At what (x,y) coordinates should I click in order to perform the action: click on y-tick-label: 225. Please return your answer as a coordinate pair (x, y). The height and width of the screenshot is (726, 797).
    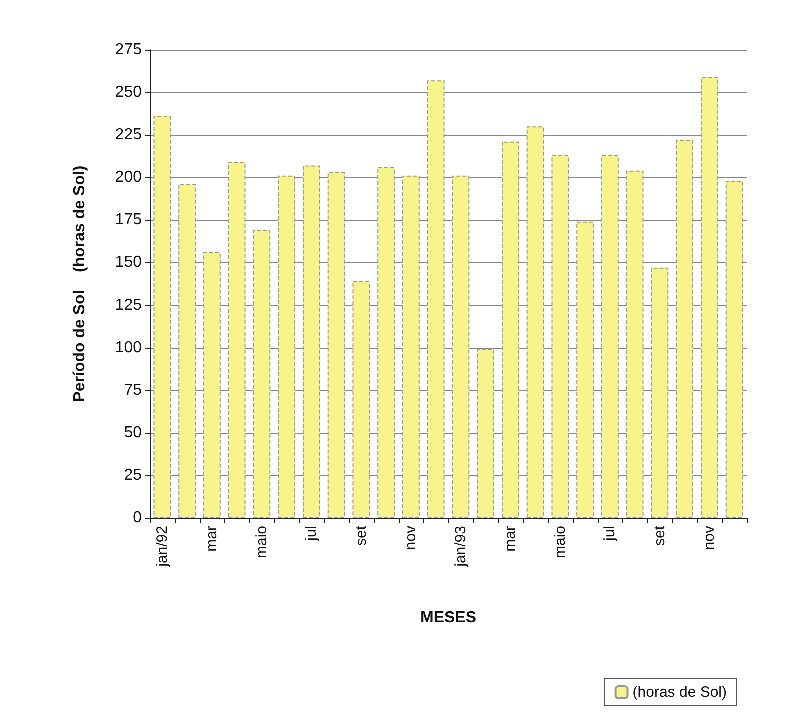
    Looking at the image, I should click on (128, 135).